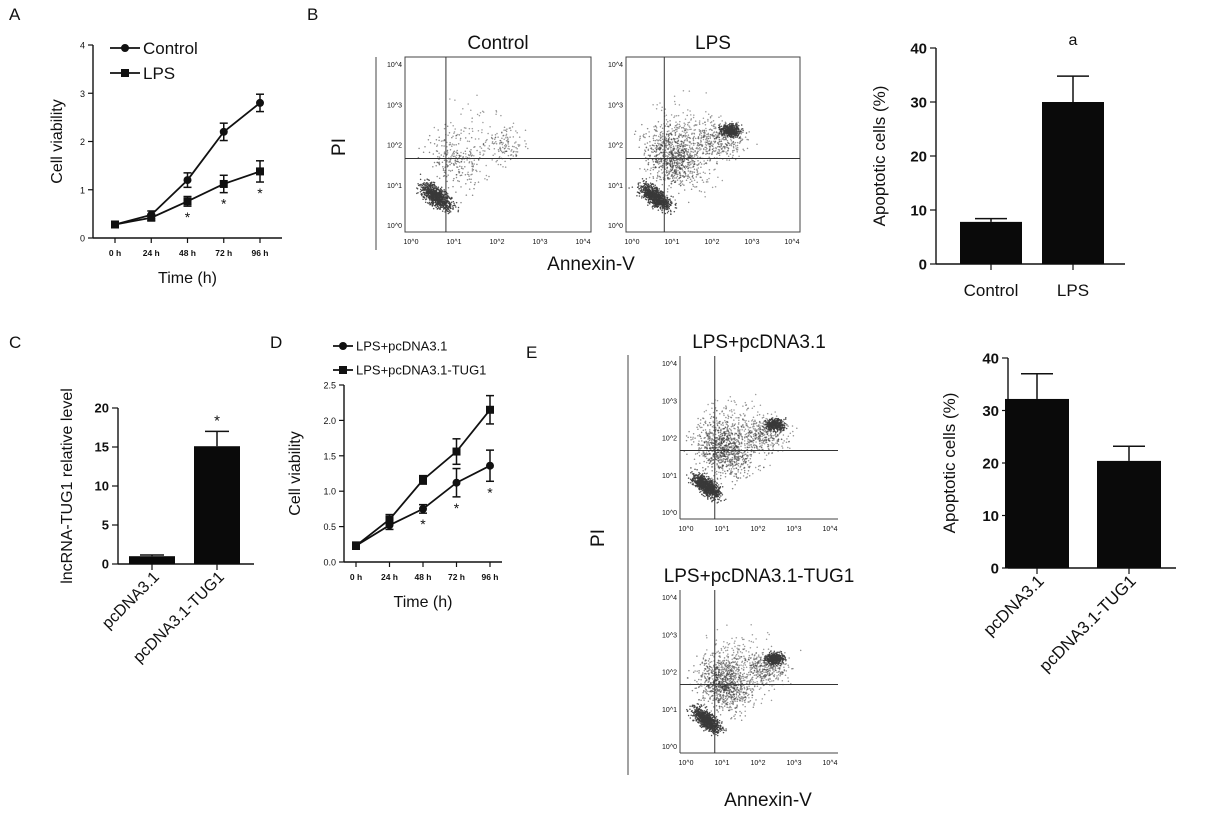  What do you see at coordinates (131, 601) in the screenshot?
I see `category-label: pcDNA3.1` at bounding box center [131, 601].